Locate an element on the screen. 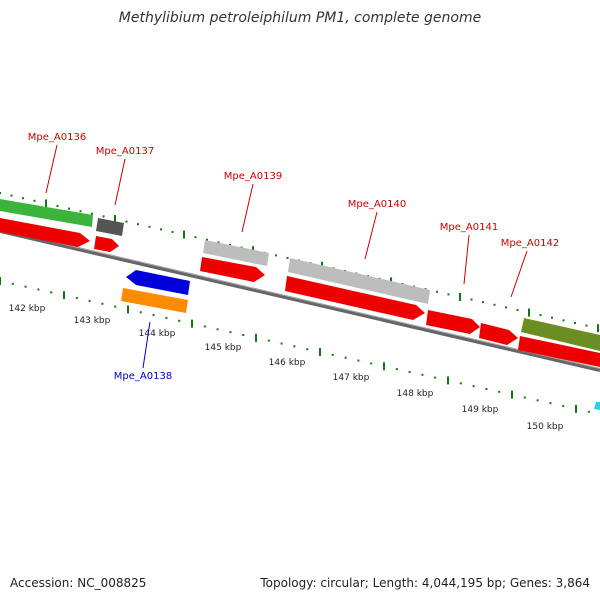 This screenshot has width=600, height=600. kbp-tick-label: 142 kbp is located at coordinates (27, 309).